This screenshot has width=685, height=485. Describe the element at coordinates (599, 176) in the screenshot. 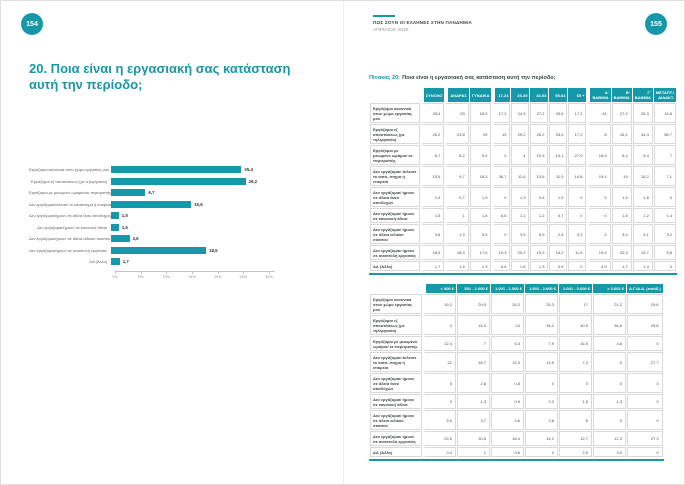

I see `data-cell: 19,4` at that location.